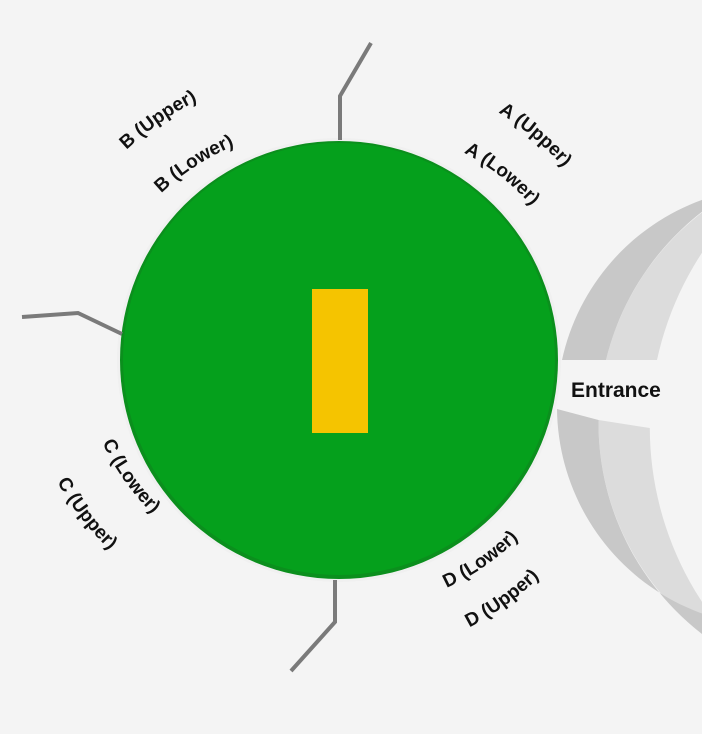 This screenshot has width=702, height=734. I want to click on divider-c-d, so click(313, 626).